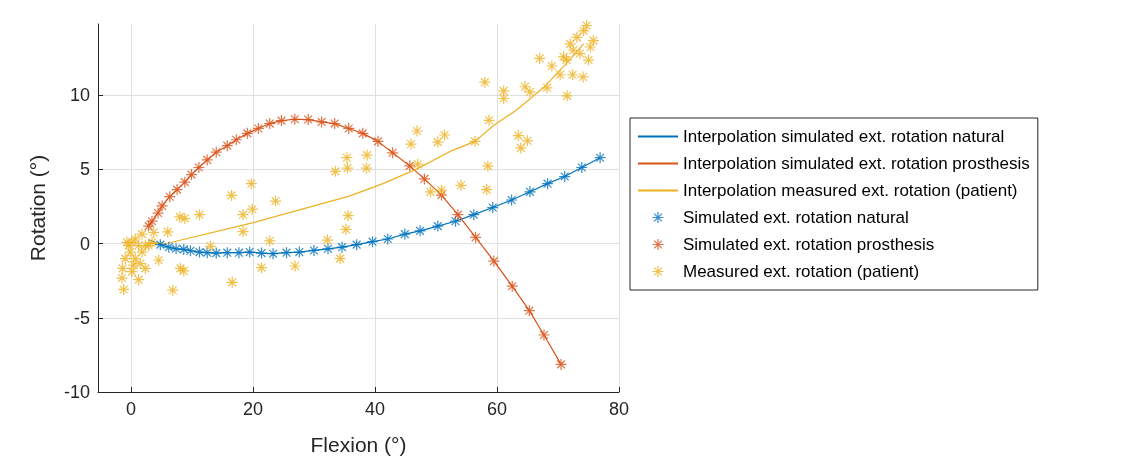  What do you see at coordinates (496, 409) in the screenshot?
I see `x-tick-label: 60` at bounding box center [496, 409].